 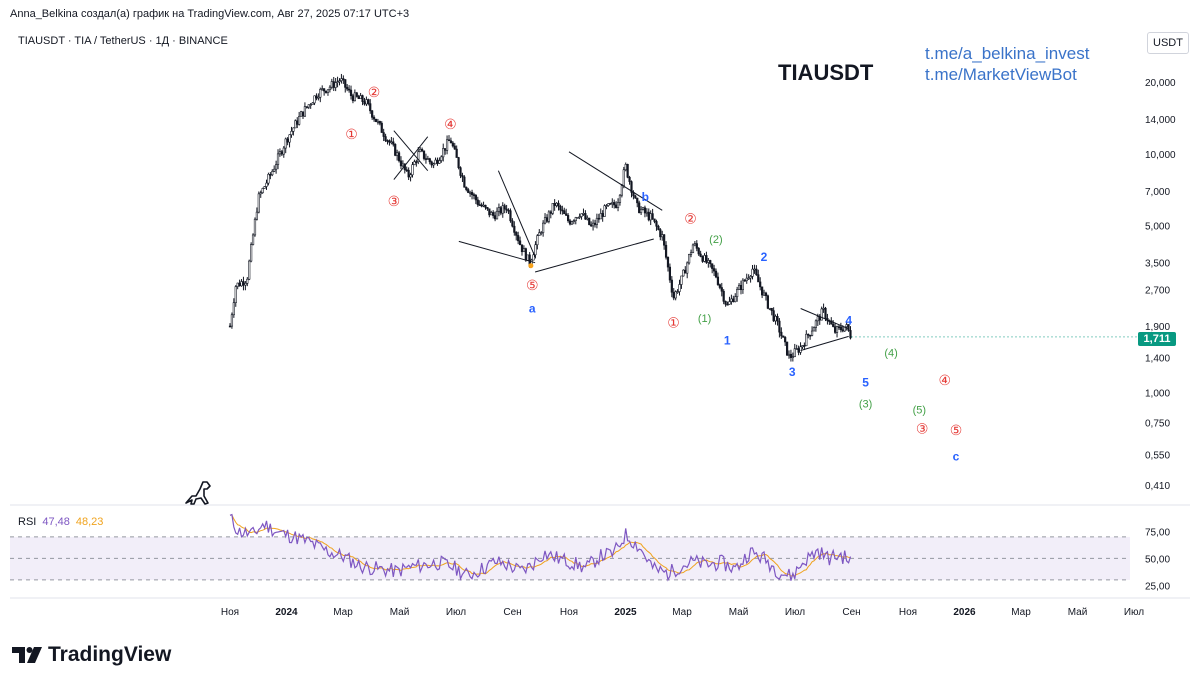 What do you see at coordinates (715, 240) in the screenshot?
I see `wave-label: (2)` at bounding box center [715, 240].